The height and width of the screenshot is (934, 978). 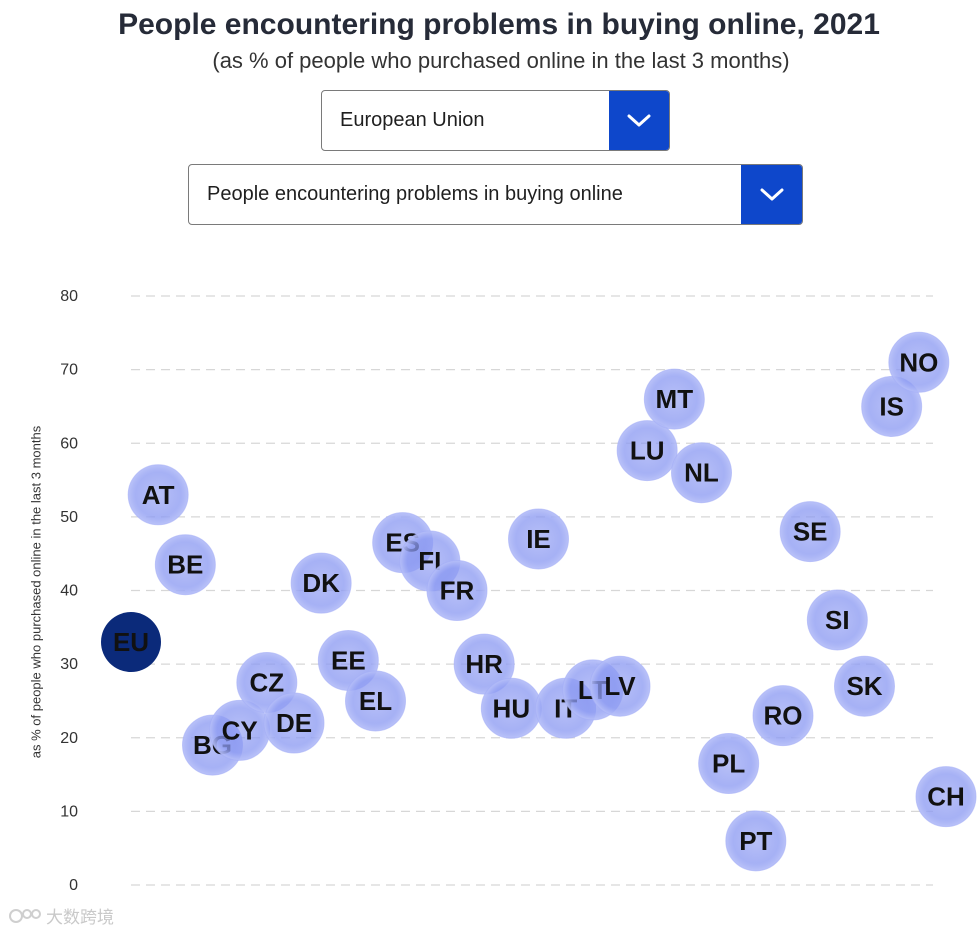 I want to click on bubble-be: BE, so click(x=185, y=565).